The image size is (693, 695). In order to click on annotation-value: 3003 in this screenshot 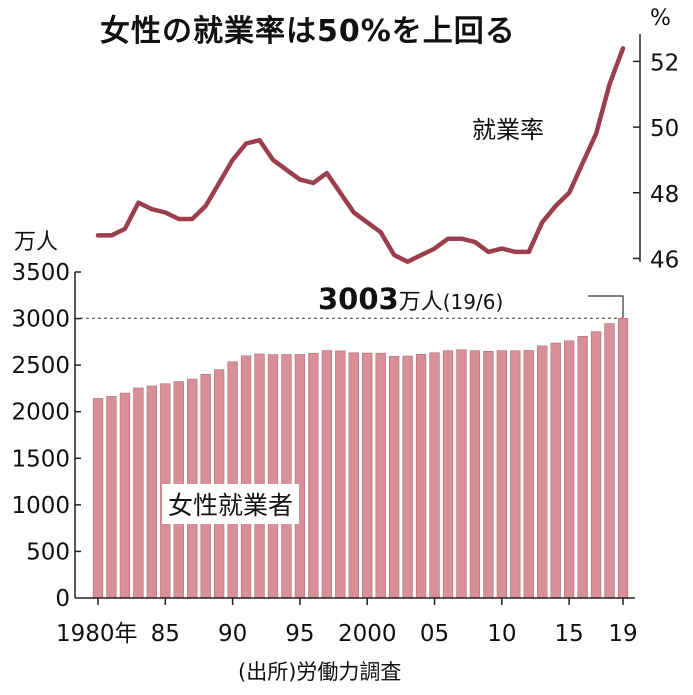, I will do `click(358, 299)`.